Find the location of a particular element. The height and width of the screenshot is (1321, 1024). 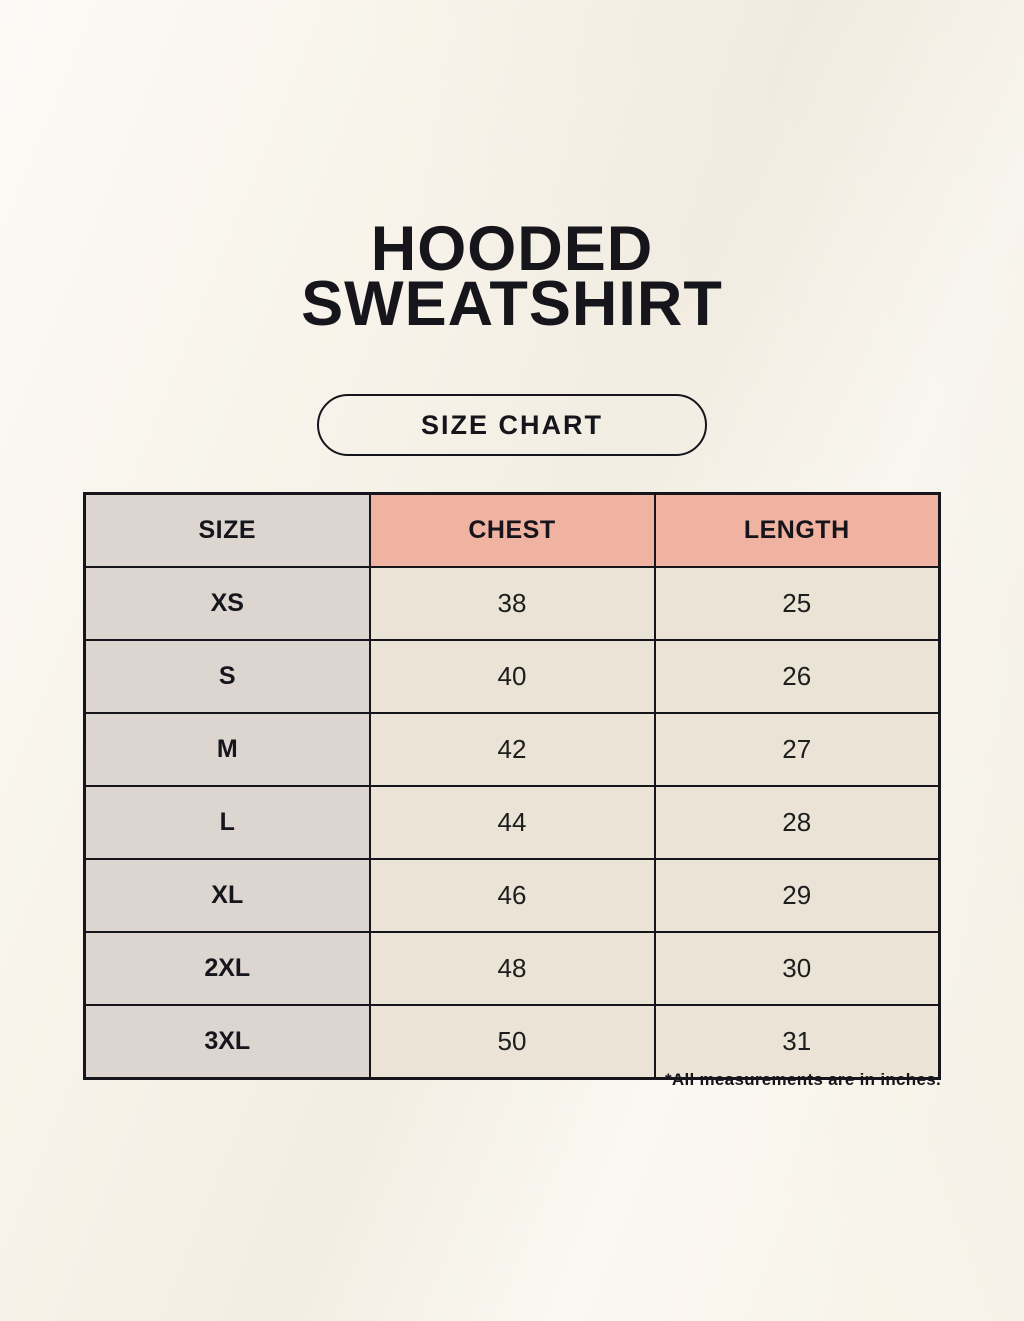

chest-value-cell: 40 is located at coordinates (512, 676).